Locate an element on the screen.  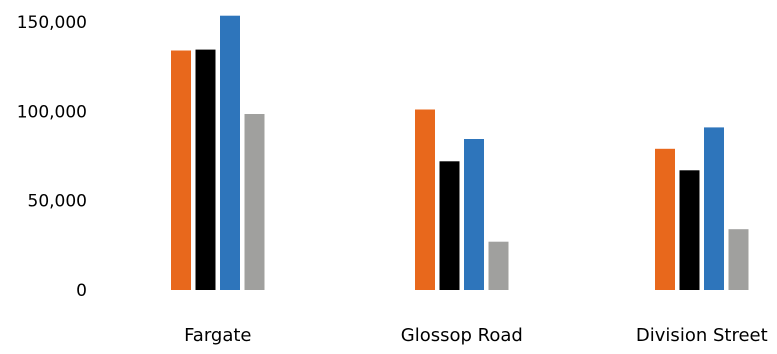
y-tick-label: 100,000 is located at coordinates (52, 112).